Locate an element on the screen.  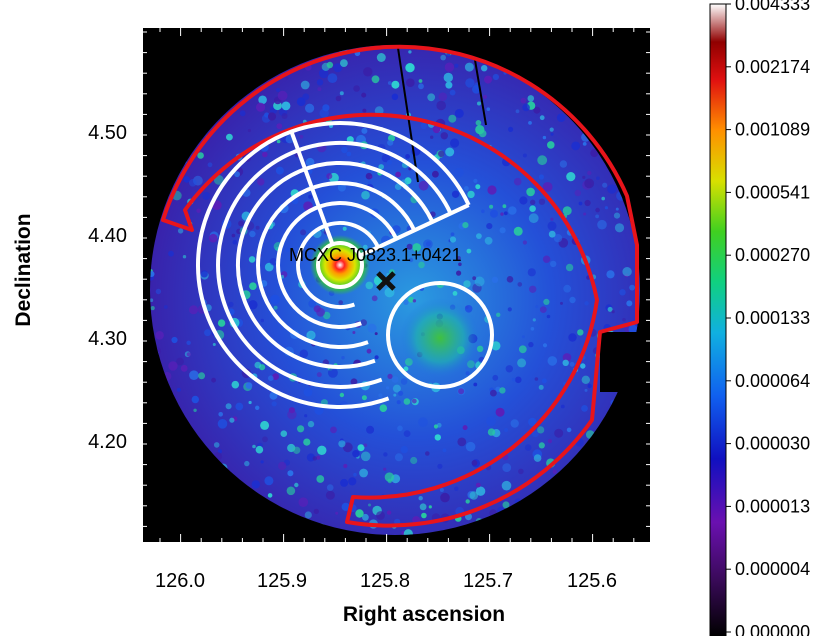
background-region is located at coordinates (440, 335).